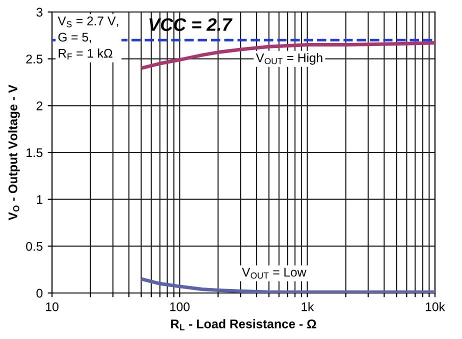 The width and height of the screenshot is (462, 339). What do you see at coordinates (180, 307) in the screenshot?
I see `x-tick-label: 100` at bounding box center [180, 307].